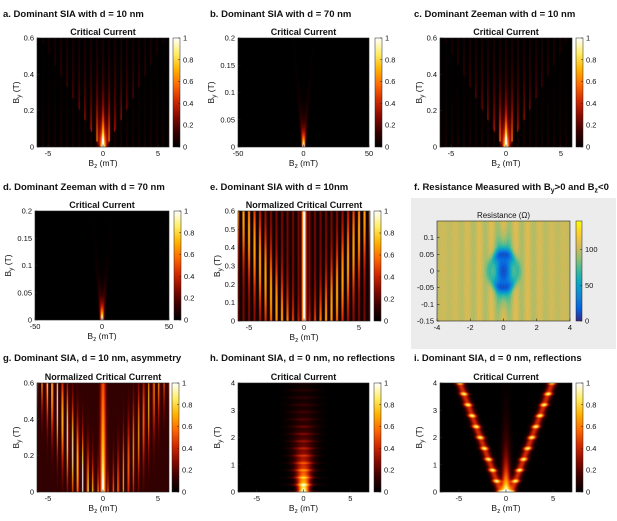 The image size is (617, 521). What do you see at coordinates (29, 383) in the screenshot?
I see `y-tick-label: 0.6` at bounding box center [29, 383].